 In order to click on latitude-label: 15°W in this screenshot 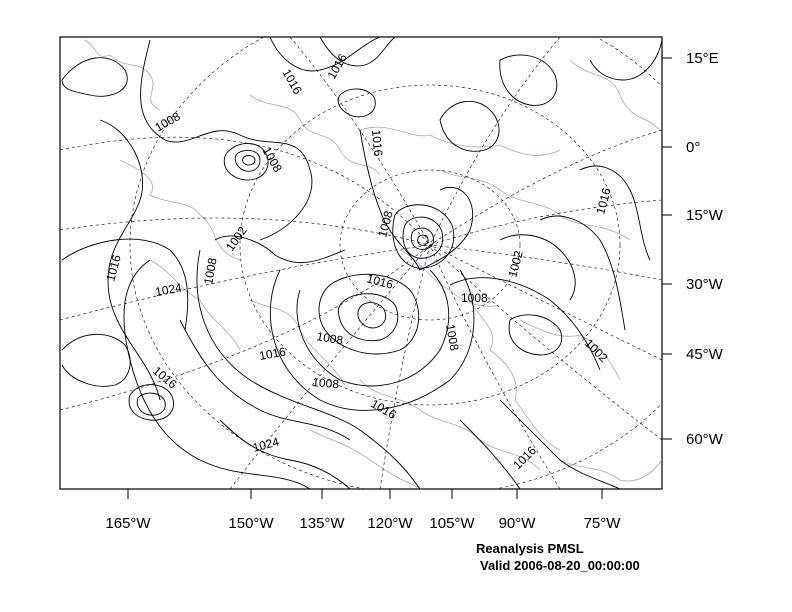, I will do `click(705, 215)`.